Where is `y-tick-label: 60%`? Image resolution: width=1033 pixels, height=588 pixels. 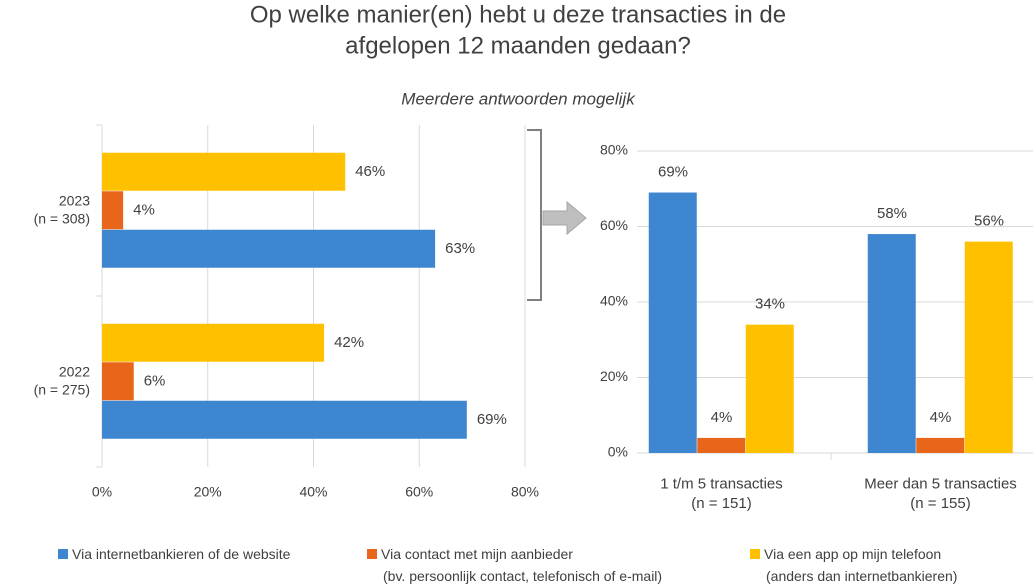
y-tick-label: 60% is located at coordinates (614, 225).